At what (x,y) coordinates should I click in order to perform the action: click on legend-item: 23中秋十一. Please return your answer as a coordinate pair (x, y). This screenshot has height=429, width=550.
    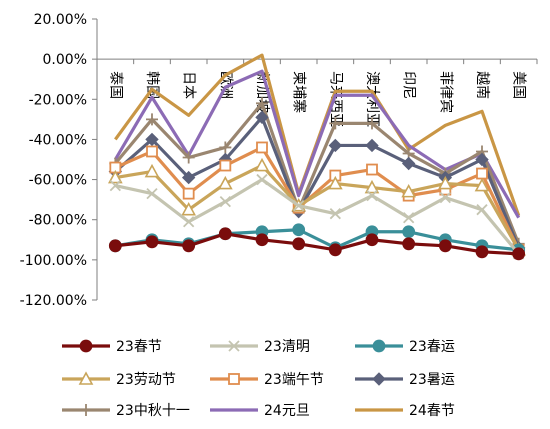
    Looking at the image, I should click on (126, 411).